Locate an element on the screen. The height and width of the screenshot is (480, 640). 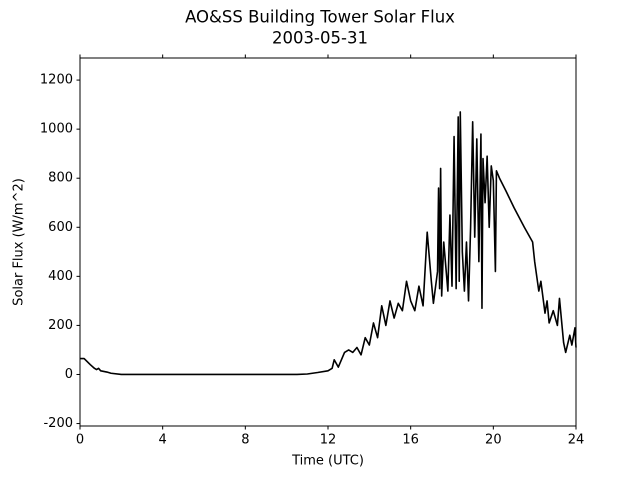
x-tick-label: 24 is located at coordinates (576, 440).